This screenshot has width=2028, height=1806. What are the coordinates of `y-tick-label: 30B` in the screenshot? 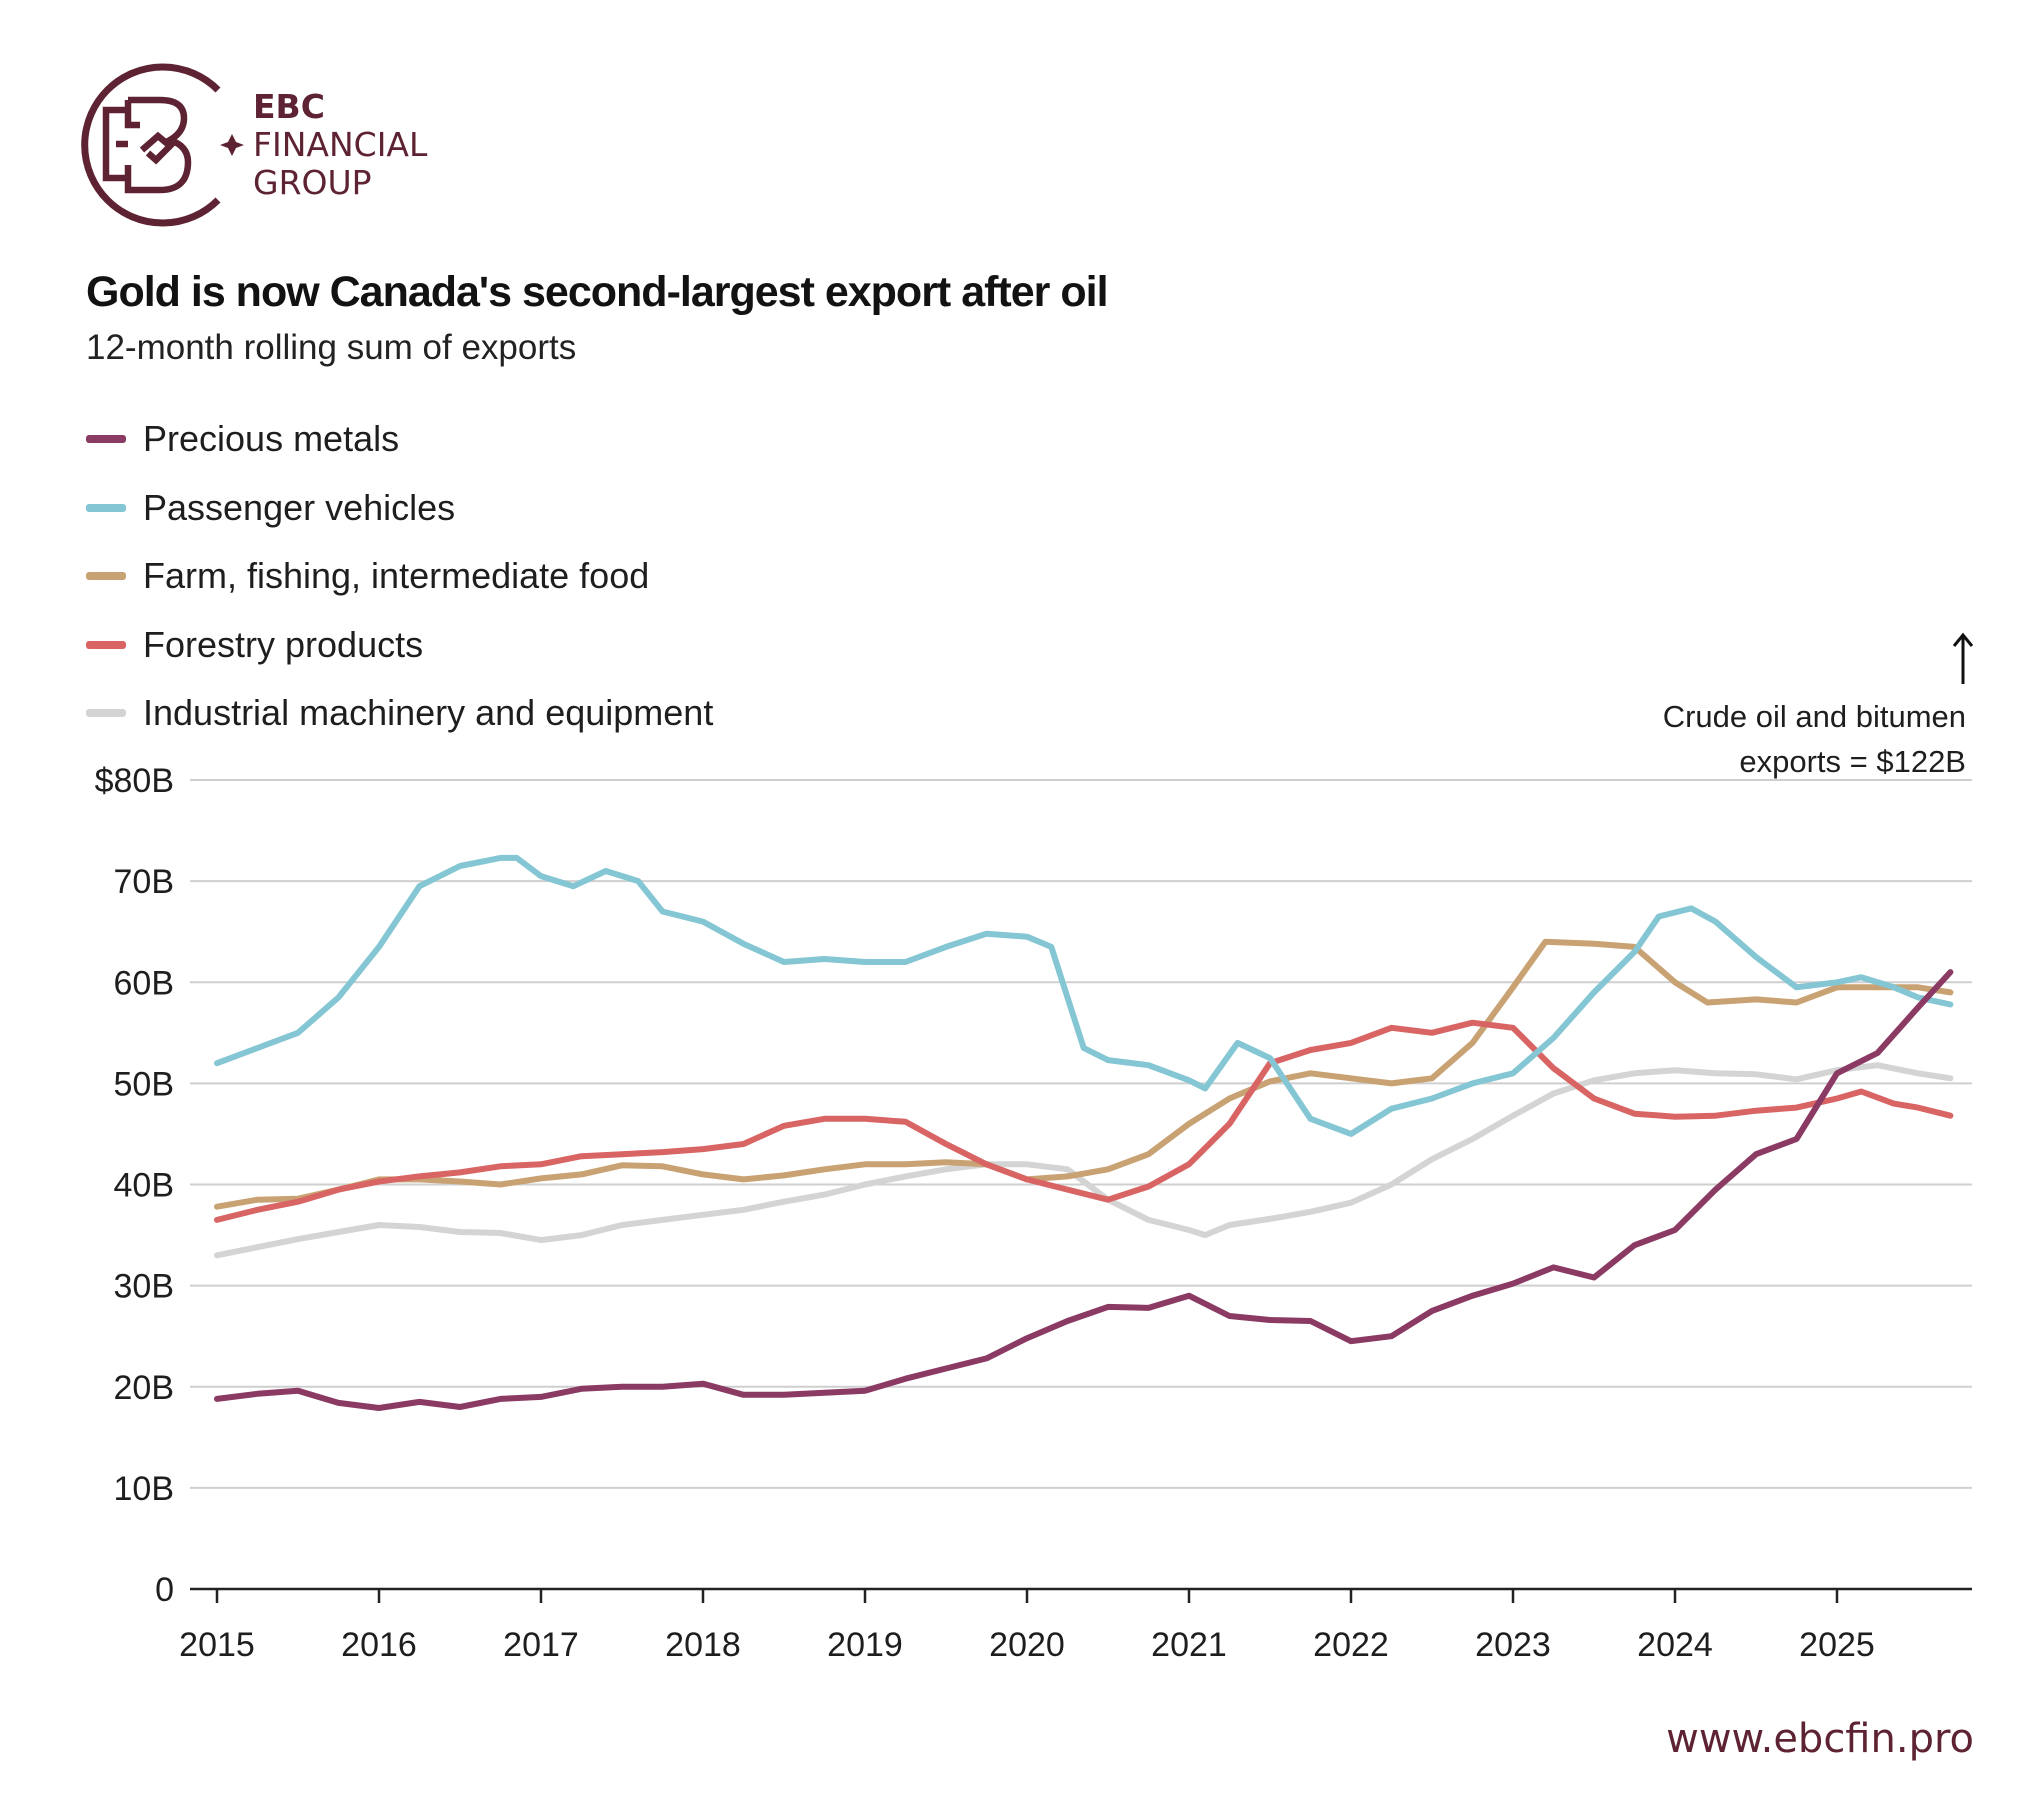 It's located at (144, 1287).